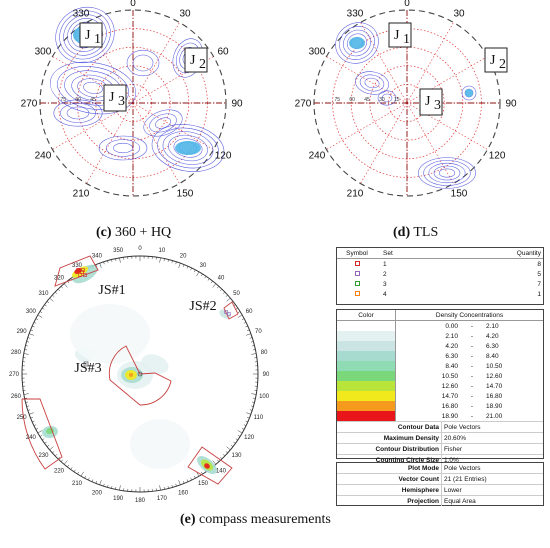 The height and width of the screenshot is (548, 550). Describe the element at coordinates (355, 194) in the screenshot. I see `direction-label: 210` at that location.